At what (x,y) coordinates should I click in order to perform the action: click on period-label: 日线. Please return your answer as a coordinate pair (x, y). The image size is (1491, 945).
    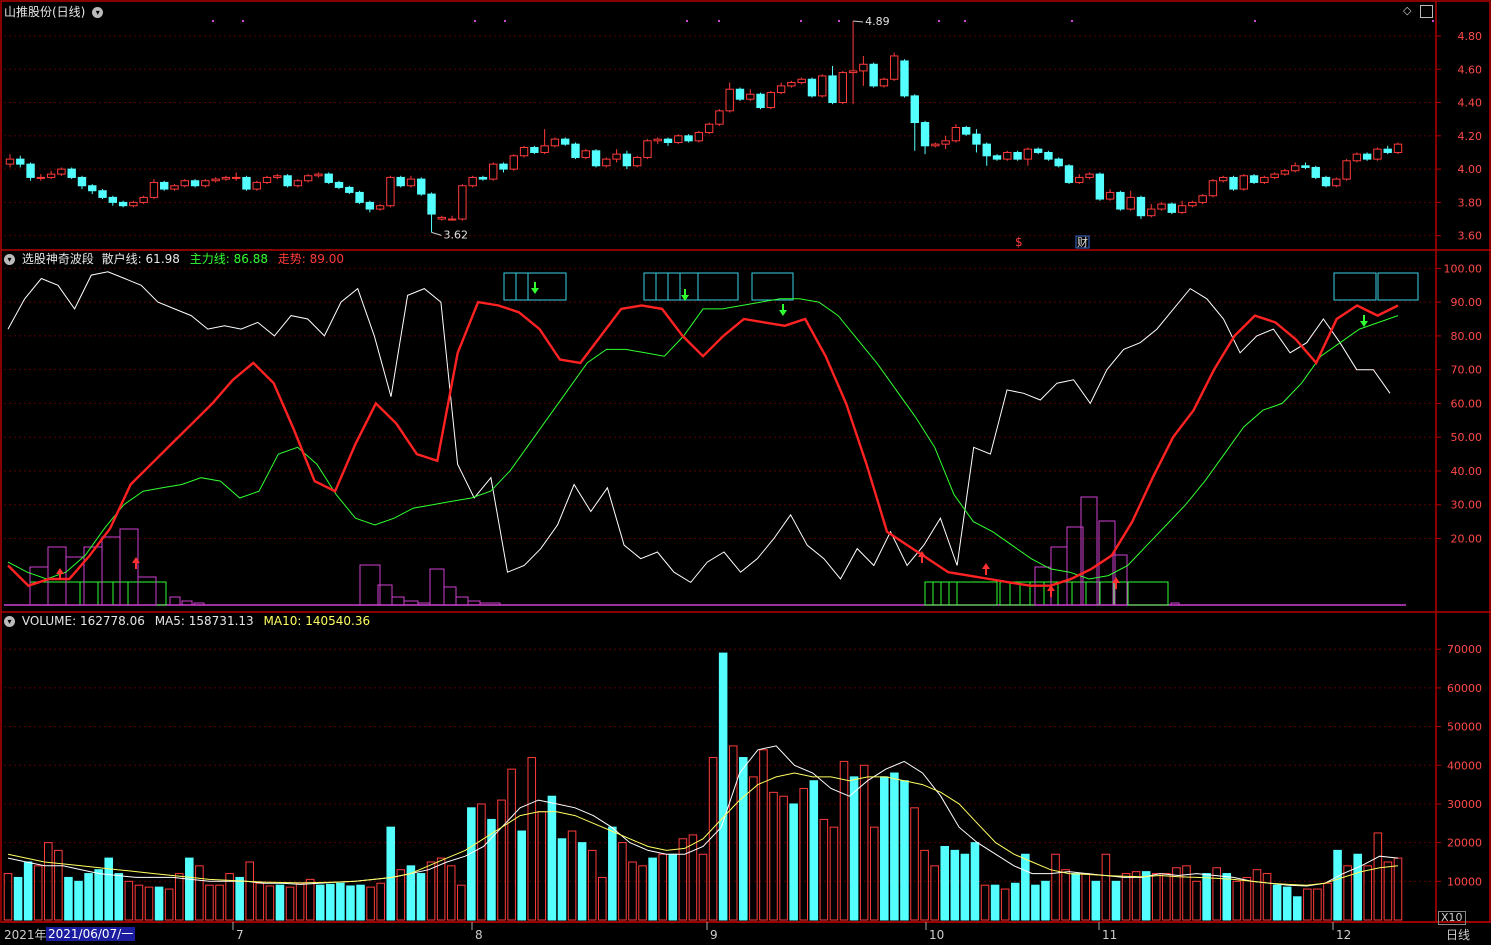
    Looking at the image, I should click on (1458, 935).